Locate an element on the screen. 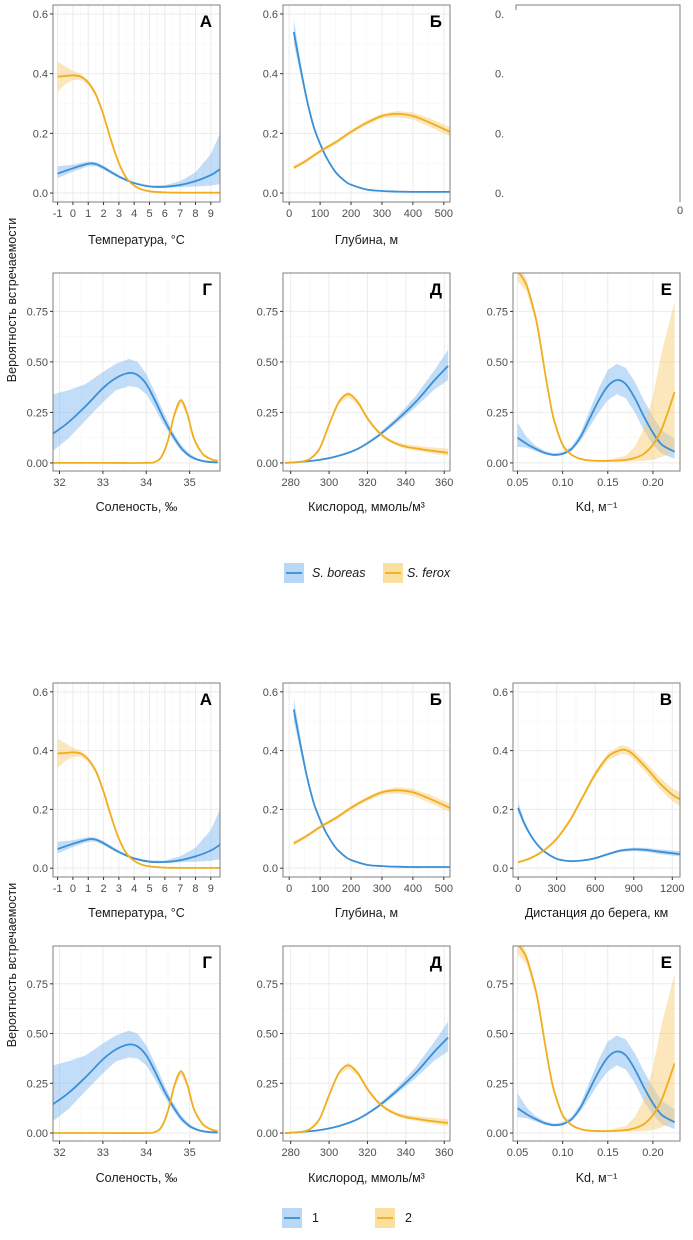 This screenshot has width=693, height=1240. x-axis-title: Температура, °C is located at coordinates (136, 913).